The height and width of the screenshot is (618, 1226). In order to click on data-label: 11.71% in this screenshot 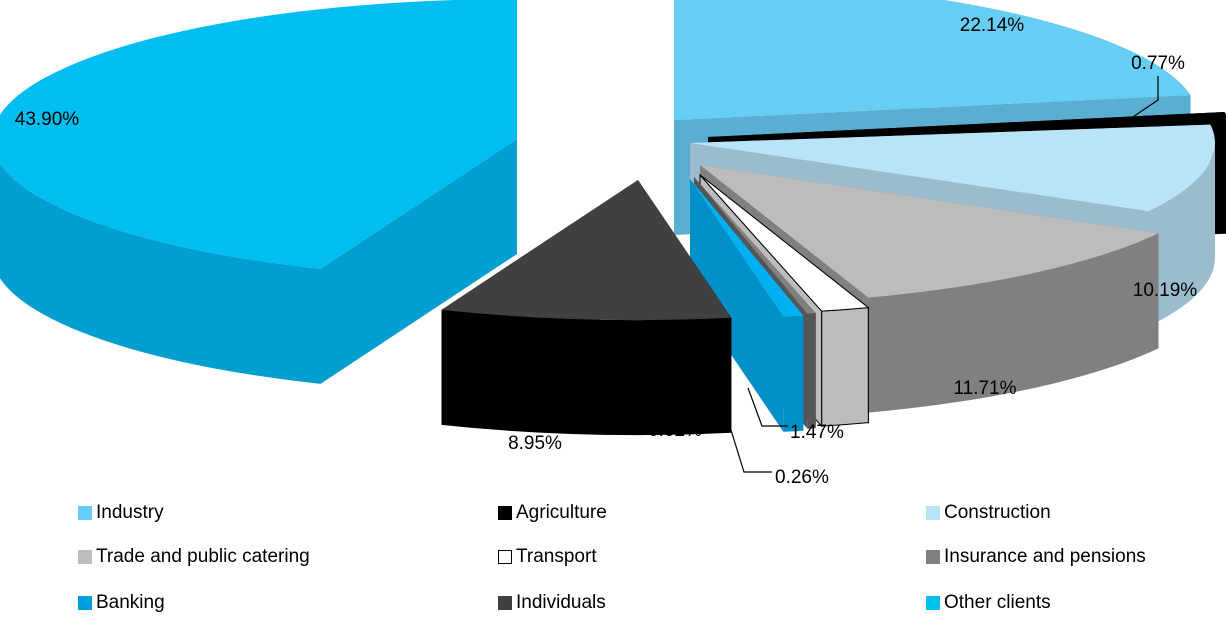, I will do `click(984, 388)`.